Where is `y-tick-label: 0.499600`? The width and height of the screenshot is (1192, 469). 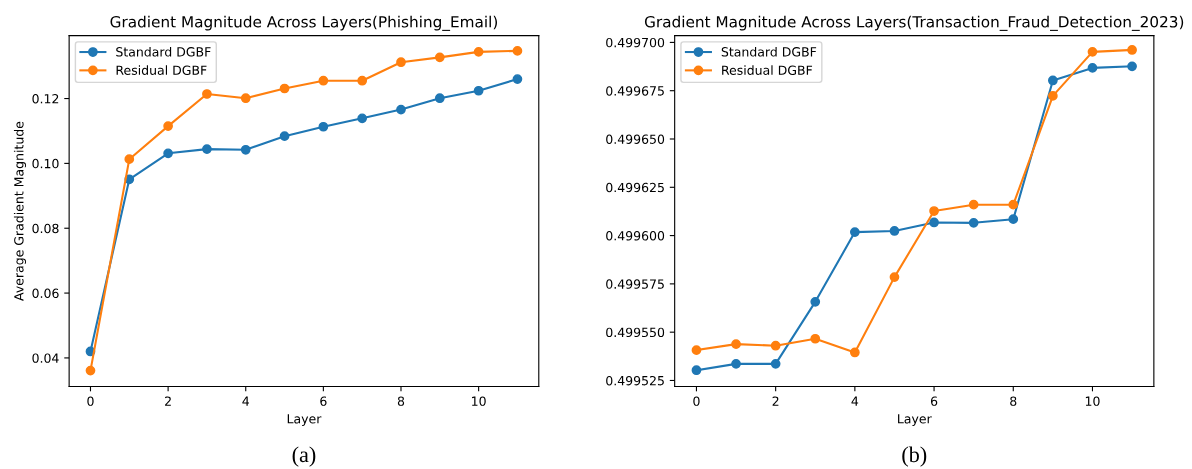 y-tick-label: 0.499600 is located at coordinates (635, 236).